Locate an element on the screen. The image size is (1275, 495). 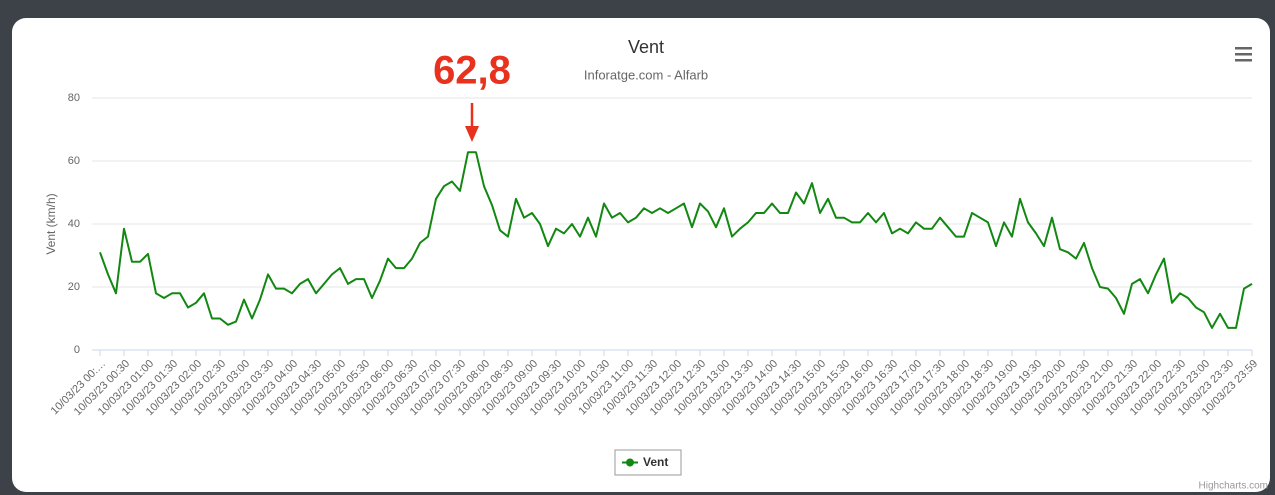
credits: Highcharts.com is located at coordinates (1233, 486).